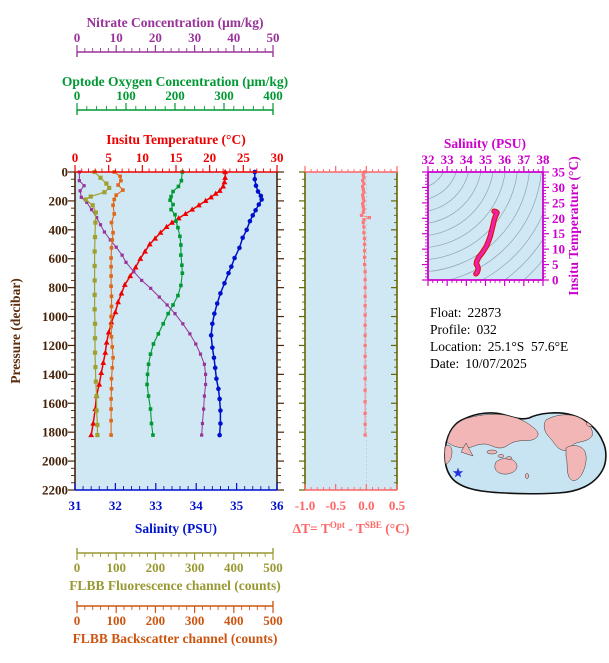 This screenshot has height=663, width=609. What do you see at coordinates (174, 22) in the screenshot?
I see `nitrate-axis-title: Nitrate Concentration (μm/kg)` at bounding box center [174, 22].